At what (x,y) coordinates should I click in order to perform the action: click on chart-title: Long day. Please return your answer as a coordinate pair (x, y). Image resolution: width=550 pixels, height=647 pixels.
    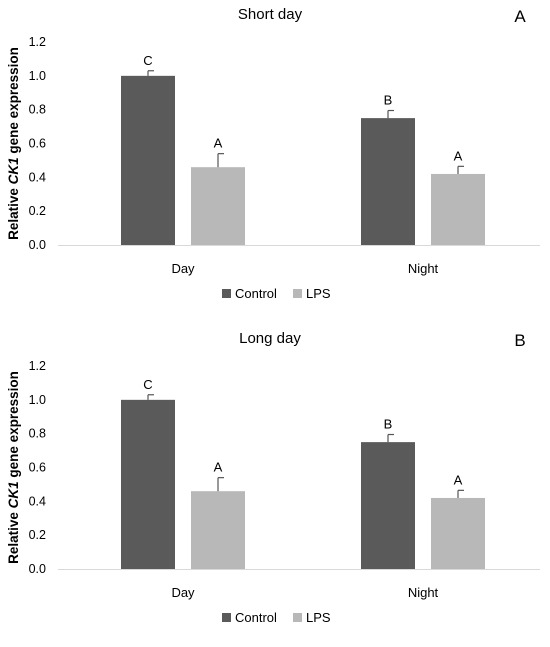
    Looking at the image, I should click on (270, 338).